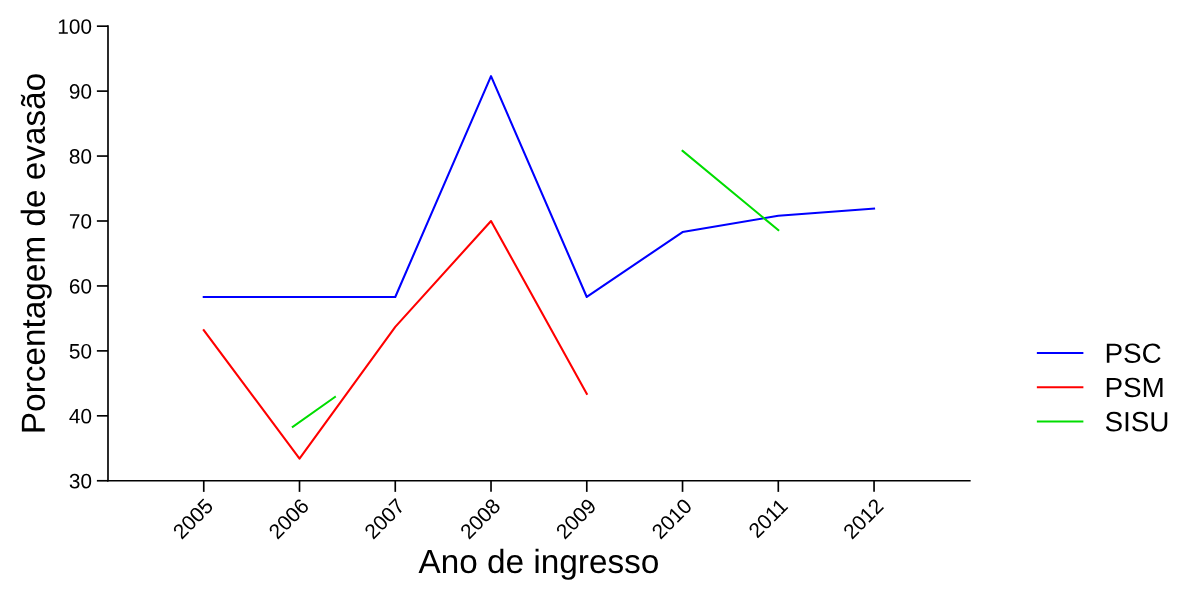 Image resolution: width=1192 pixels, height=595 pixels. I want to click on y-tick-label: 90, so click(80, 91).